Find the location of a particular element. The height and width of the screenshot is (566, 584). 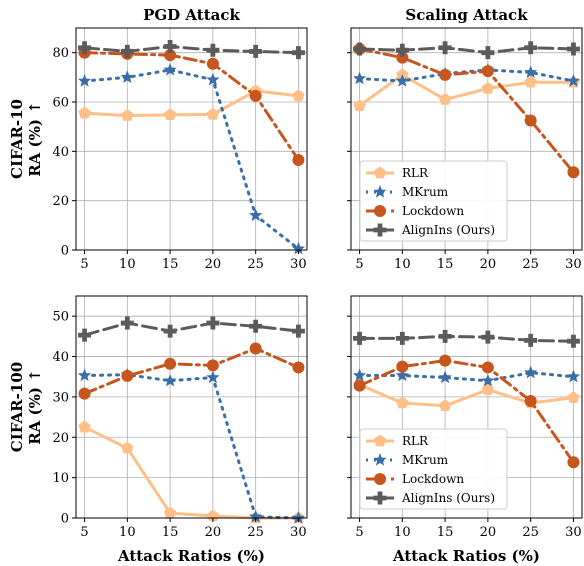

legend-item: RLR is located at coordinates (397, 173).